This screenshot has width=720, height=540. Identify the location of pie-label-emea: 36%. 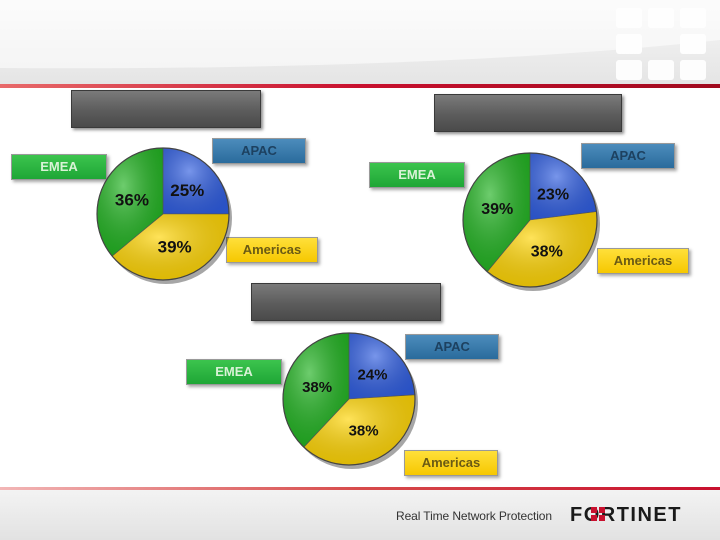
(132, 200).